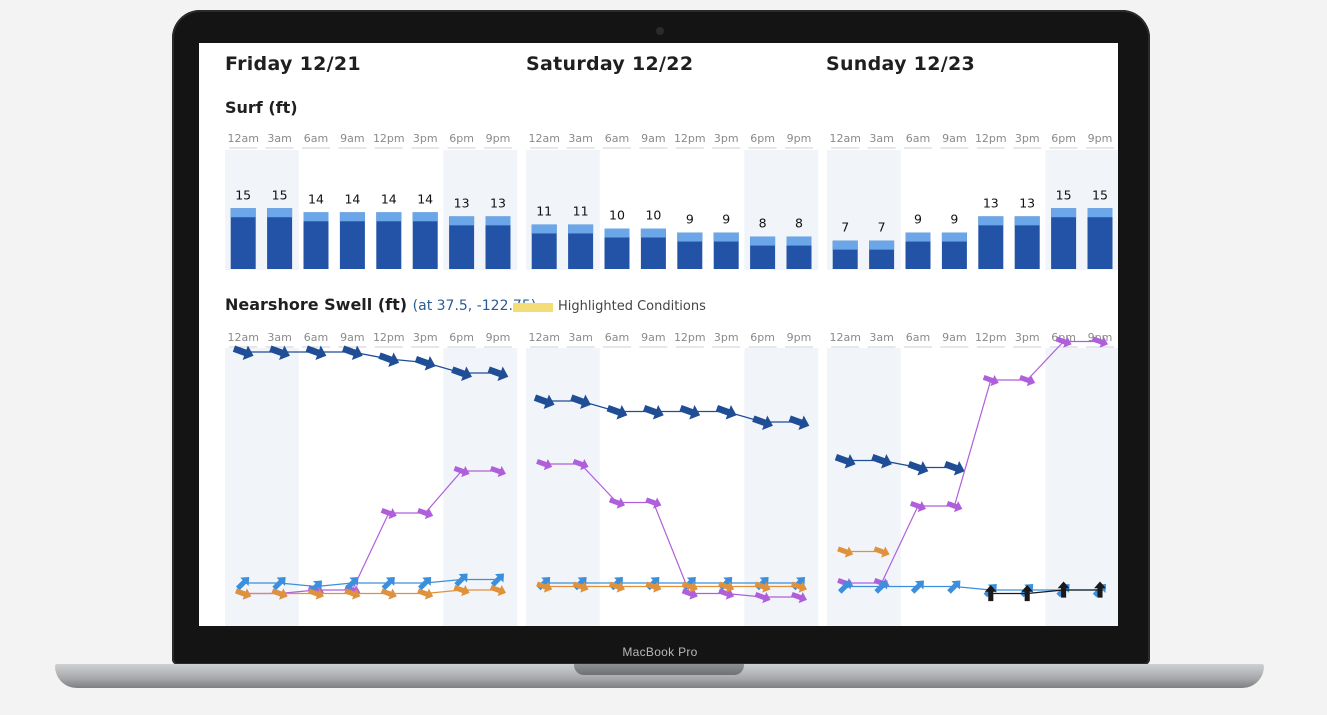  Describe the element at coordinates (882, 227) in the screenshot. I see `surf-value-label: 7` at that location.